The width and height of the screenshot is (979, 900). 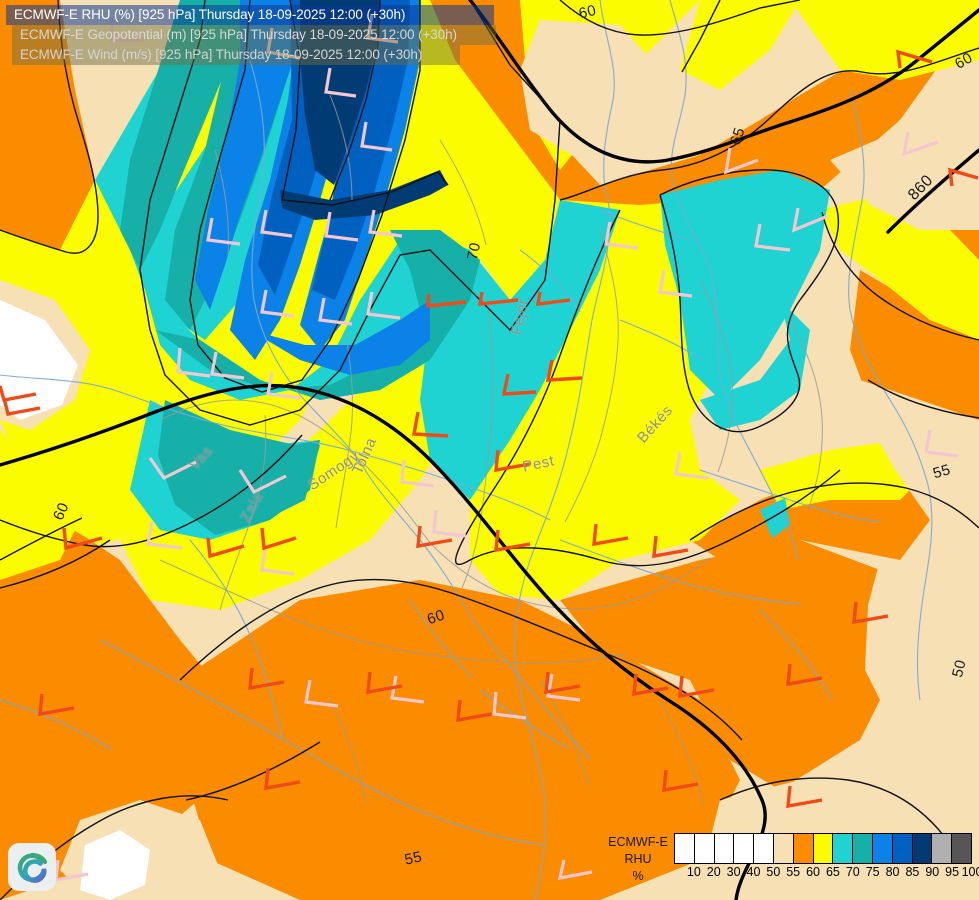 What do you see at coordinates (638, 842) in the screenshot?
I see `legend-caption-model: ECMWF-E` at bounding box center [638, 842].